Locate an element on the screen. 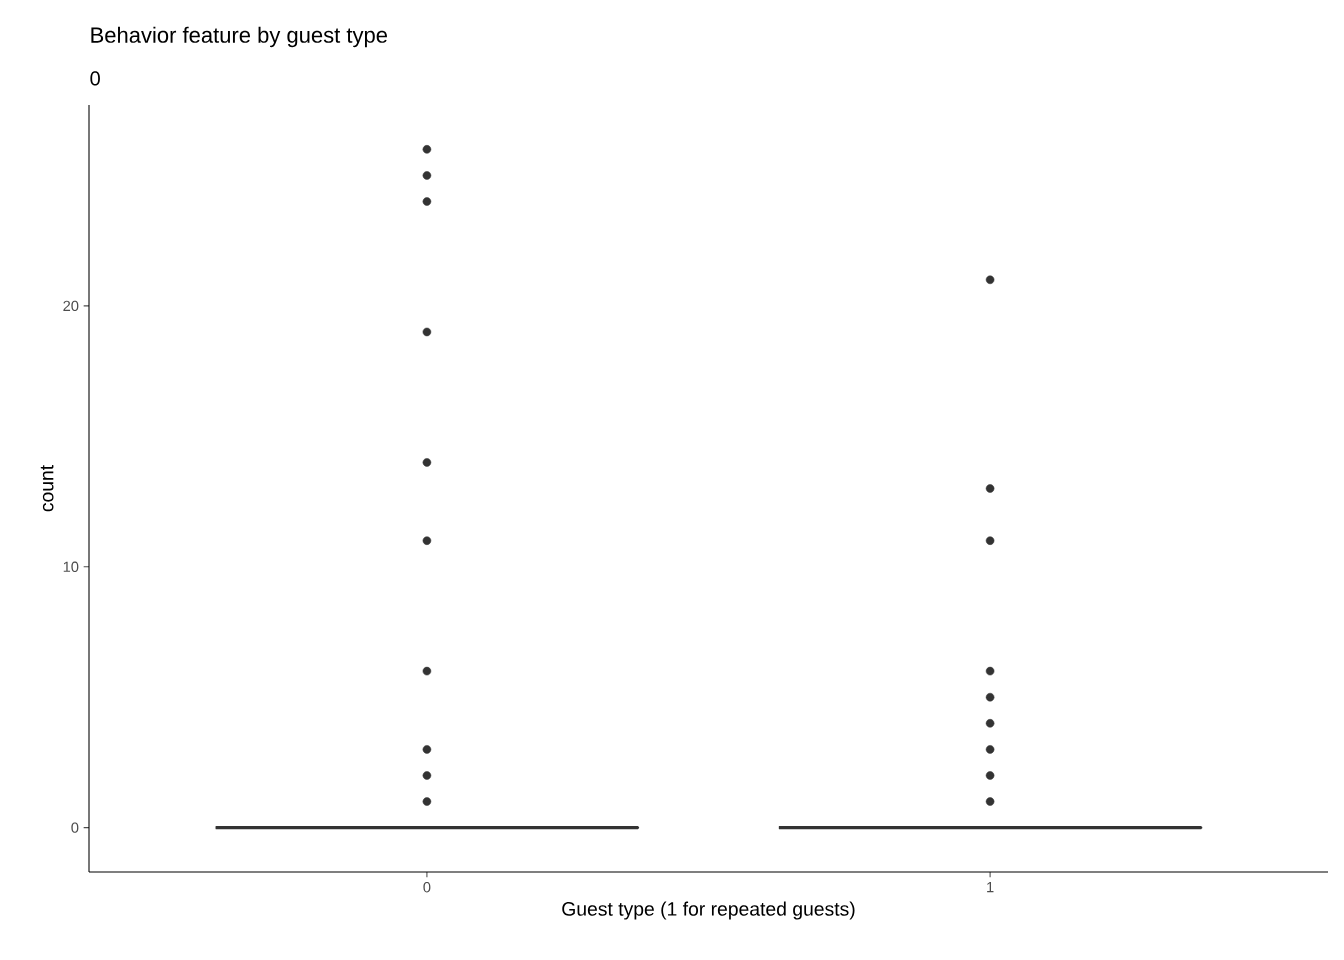 Image resolution: width=1344 pixels, height=960 pixels. y-tick-label: 0 is located at coordinates (75, 827).